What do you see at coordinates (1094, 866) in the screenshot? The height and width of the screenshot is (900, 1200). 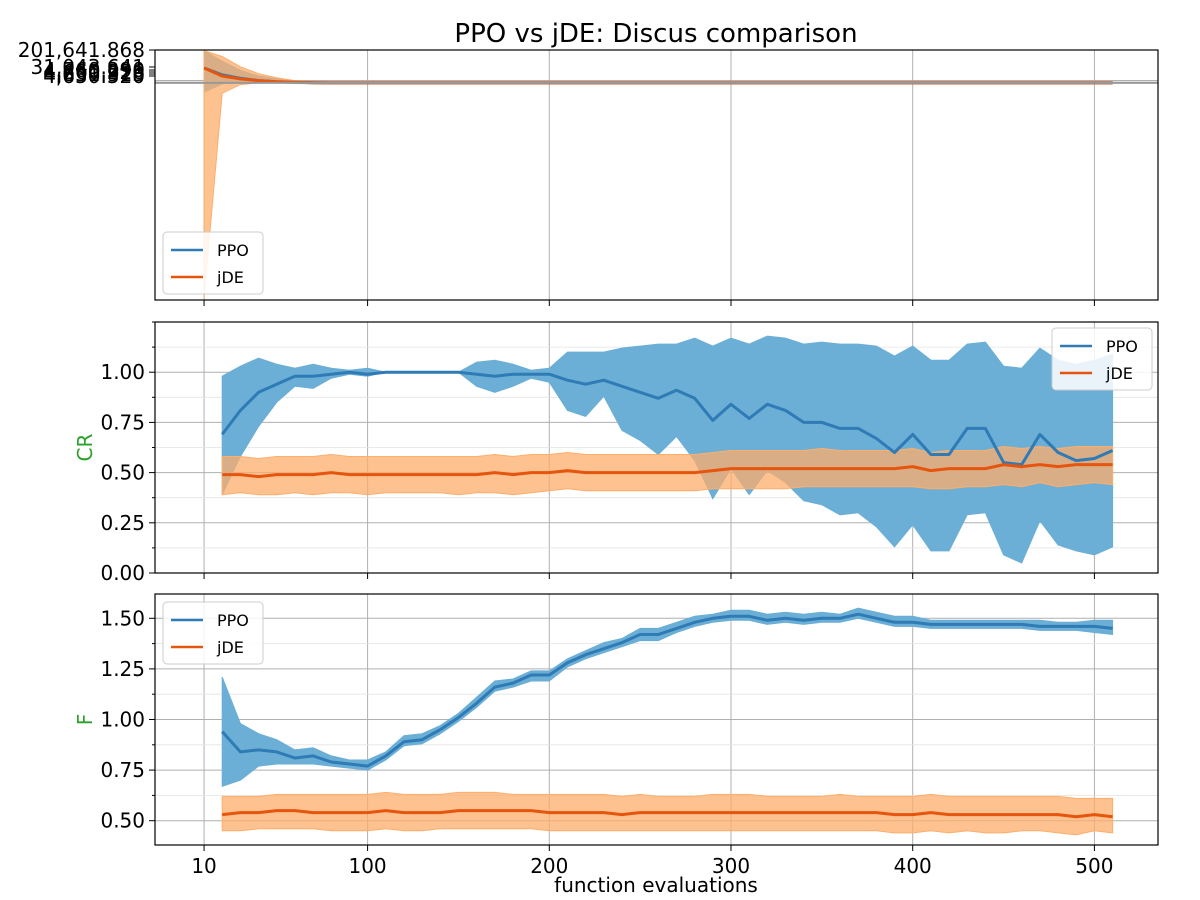 I see `x-tick-label: 500` at bounding box center [1094, 866].